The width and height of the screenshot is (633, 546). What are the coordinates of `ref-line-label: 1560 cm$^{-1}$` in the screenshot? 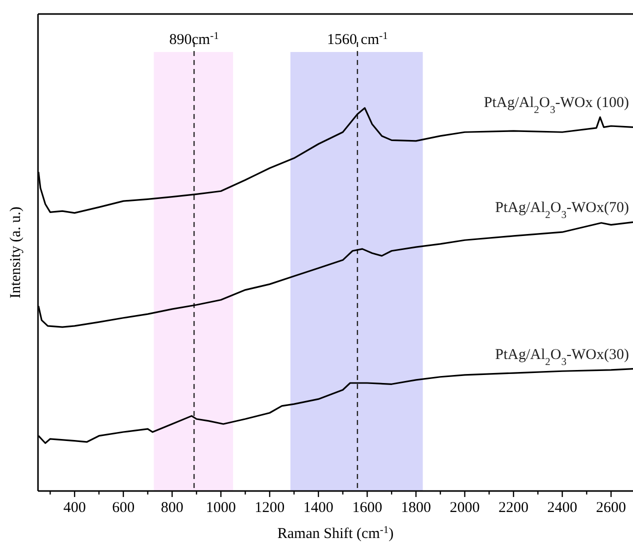 It's located at (357, 39).